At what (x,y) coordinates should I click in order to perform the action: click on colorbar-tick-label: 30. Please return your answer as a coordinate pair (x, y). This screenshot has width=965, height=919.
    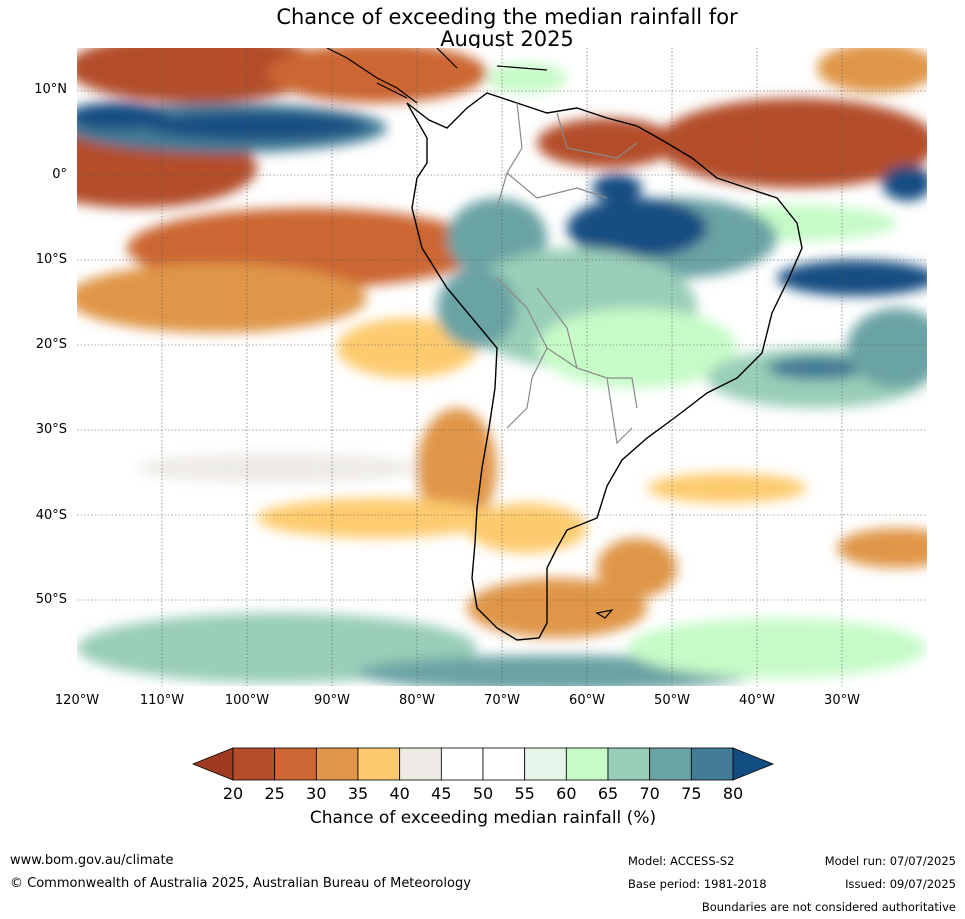
    Looking at the image, I should click on (316, 793).